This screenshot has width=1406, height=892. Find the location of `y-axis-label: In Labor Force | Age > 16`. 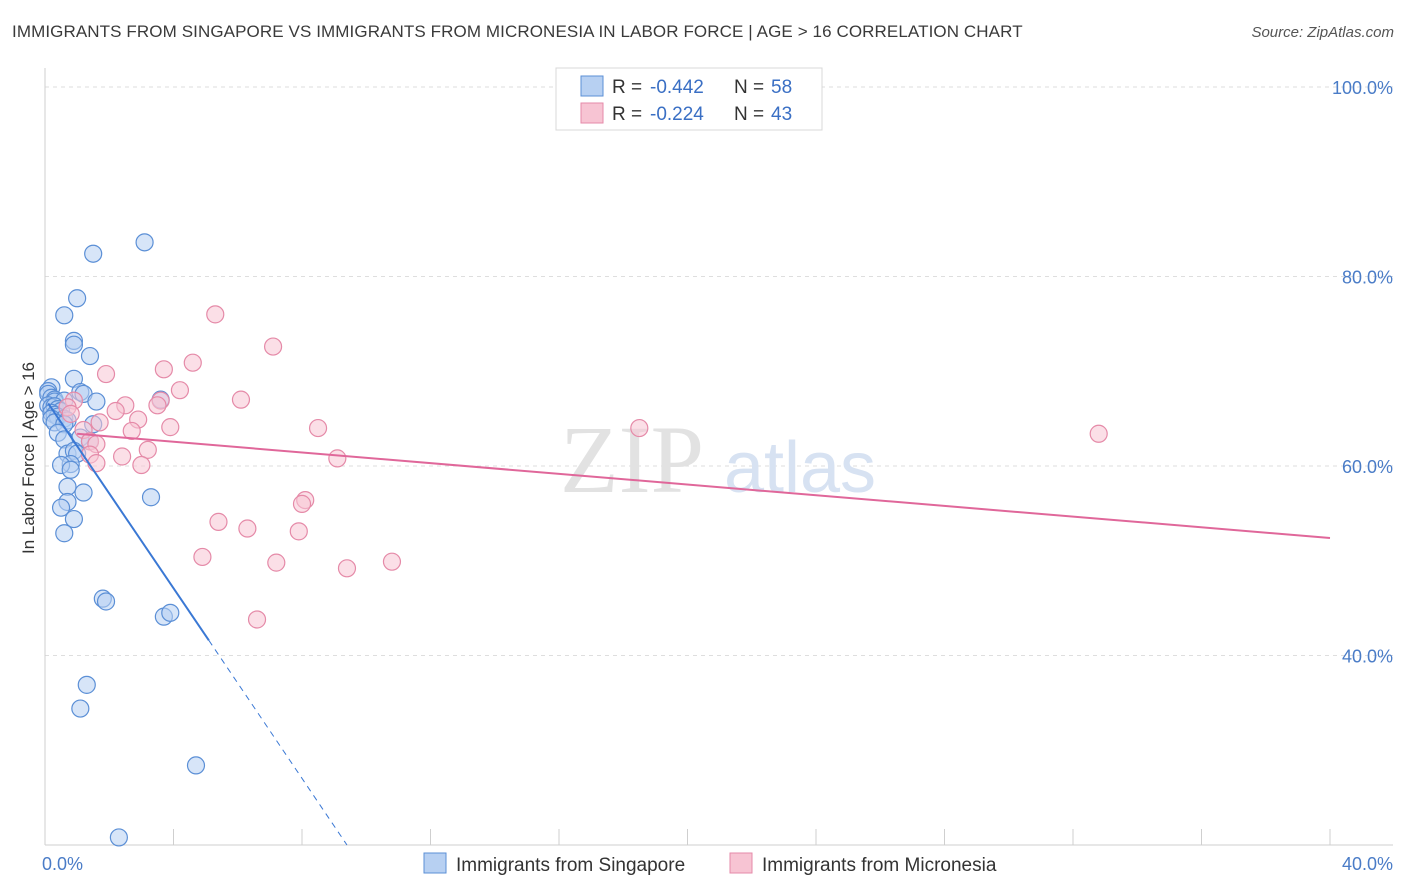

y-axis-label: In Labor Force | Age > 16 is located at coordinates (28, 458).